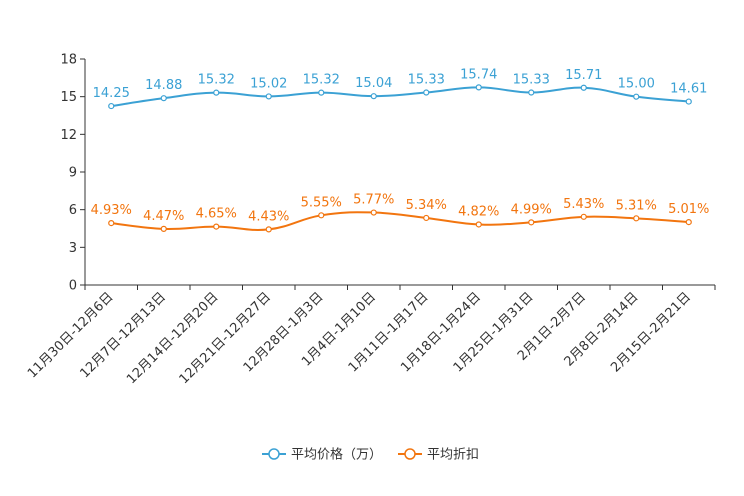 The width and height of the screenshot is (744, 496). I want to click on legend-item-1: 平均折扣, so click(438, 455).